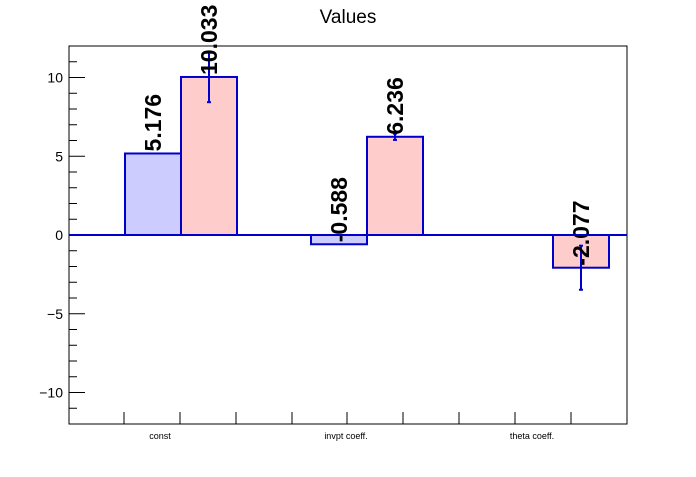  What do you see at coordinates (339, 209) in the screenshot?
I see `bar-value-label: -0.588` at bounding box center [339, 209].